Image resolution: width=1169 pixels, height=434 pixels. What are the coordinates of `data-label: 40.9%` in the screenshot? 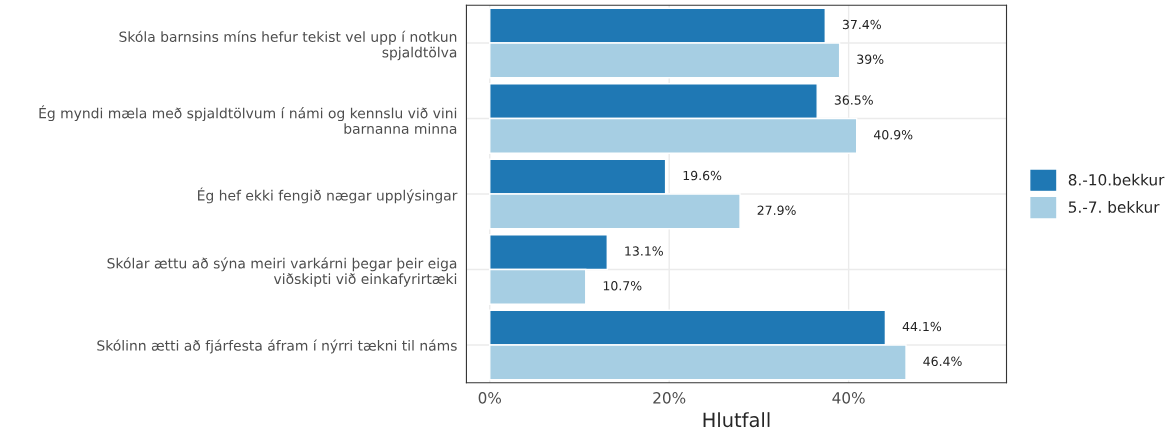 It's located at (893, 135).